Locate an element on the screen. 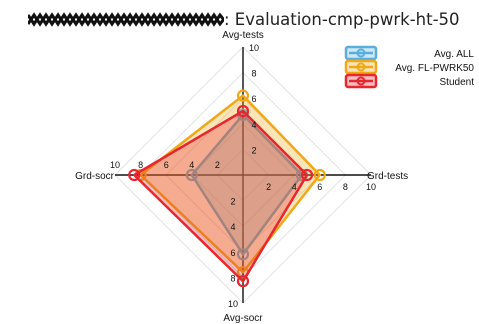 The height and width of the screenshot is (324, 479). chart-legend: Avg. ALL Avg. FL-PWRK50 Student is located at coordinates (409, 67).